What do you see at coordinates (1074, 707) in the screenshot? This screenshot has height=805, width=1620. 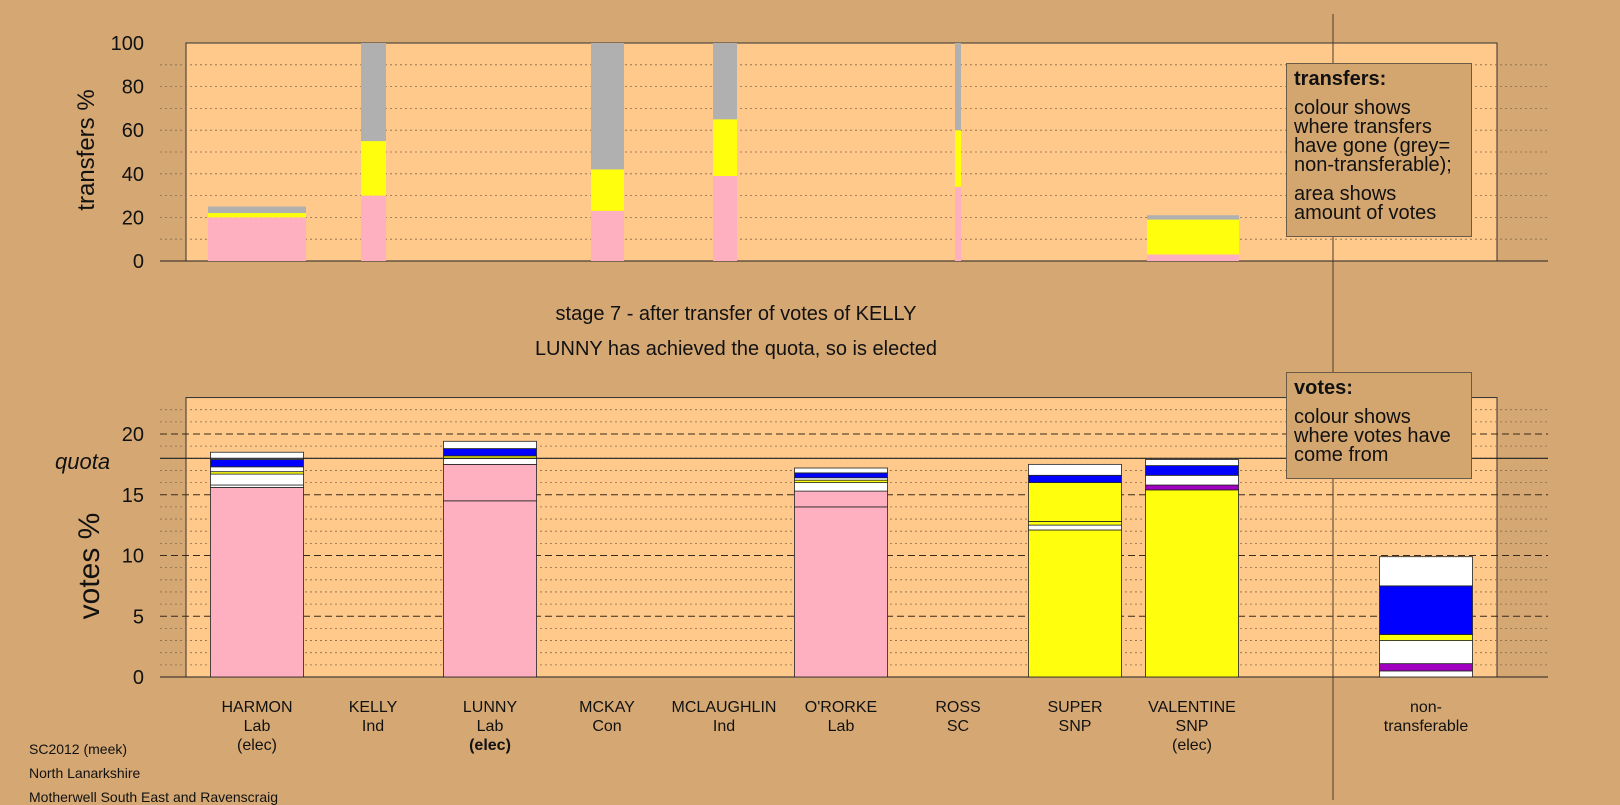 I see `candidate-name-label: SUPER` at bounding box center [1074, 707].